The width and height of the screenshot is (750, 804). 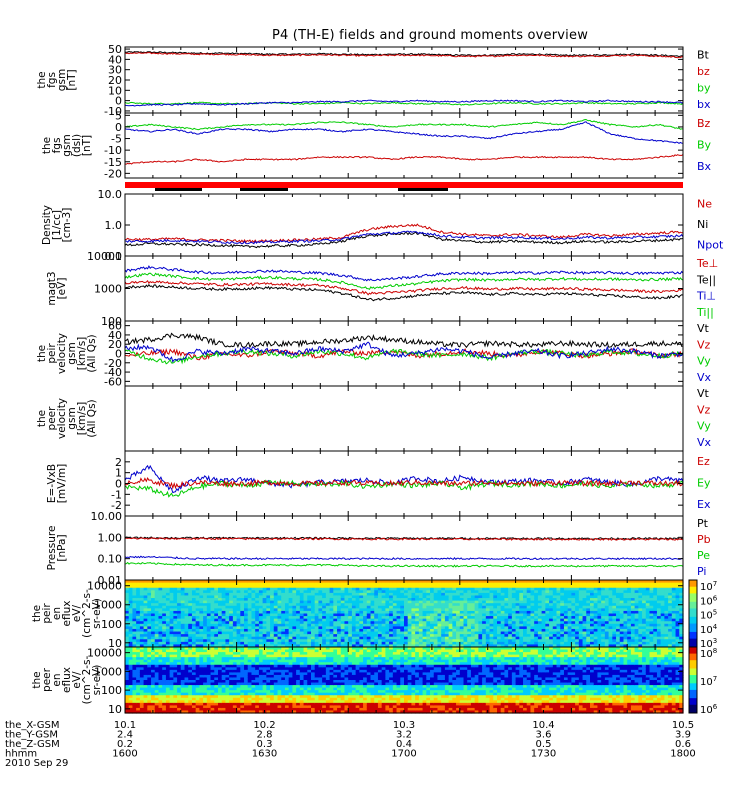 I want to click on legend-Ti: Ti||, so click(x=705, y=312).